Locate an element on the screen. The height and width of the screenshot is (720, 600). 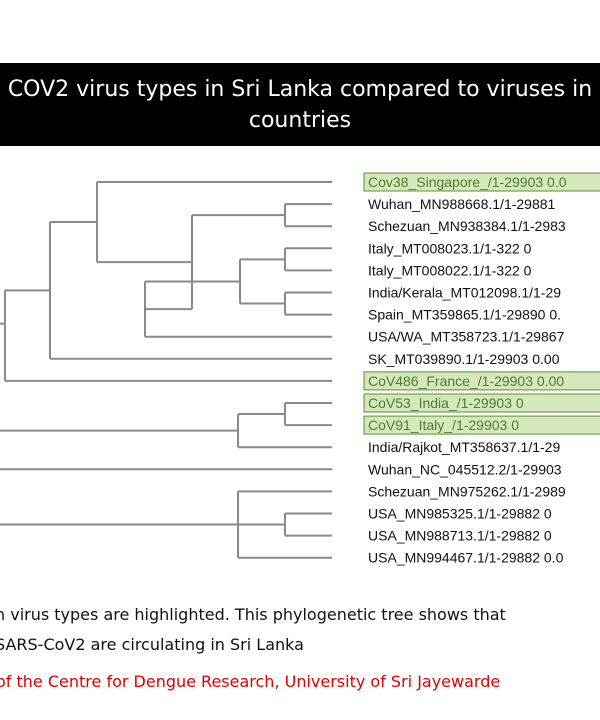
leaf-label: India/Rajkot_MT358637.1/1-29 is located at coordinates (464, 447).